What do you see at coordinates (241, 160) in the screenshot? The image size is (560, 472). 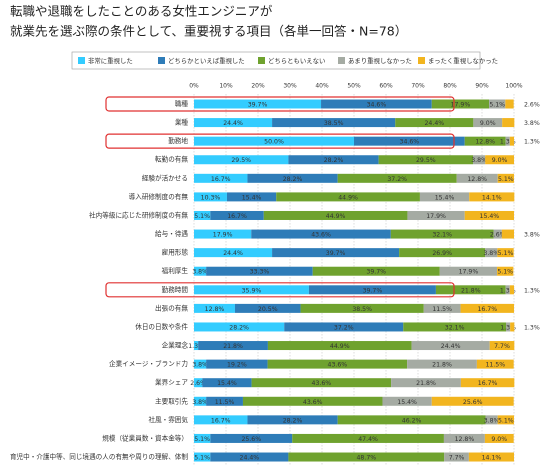 I see `value-label: 29.5%` at bounding box center [241, 160].